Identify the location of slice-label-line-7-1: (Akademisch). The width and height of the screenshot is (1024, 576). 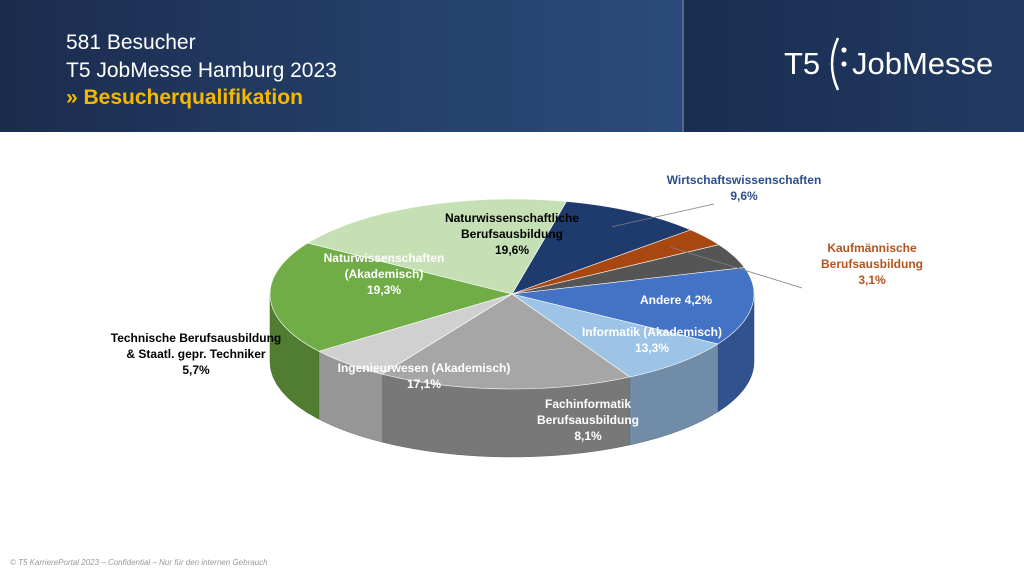
(384, 274).